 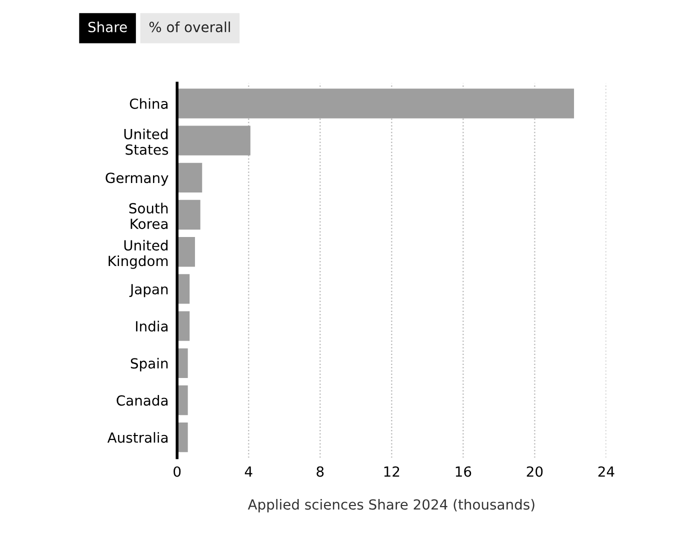 What do you see at coordinates (149, 365) in the screenshot?
I see `y-tick-label: Spain` at bounding box center [149, 365].